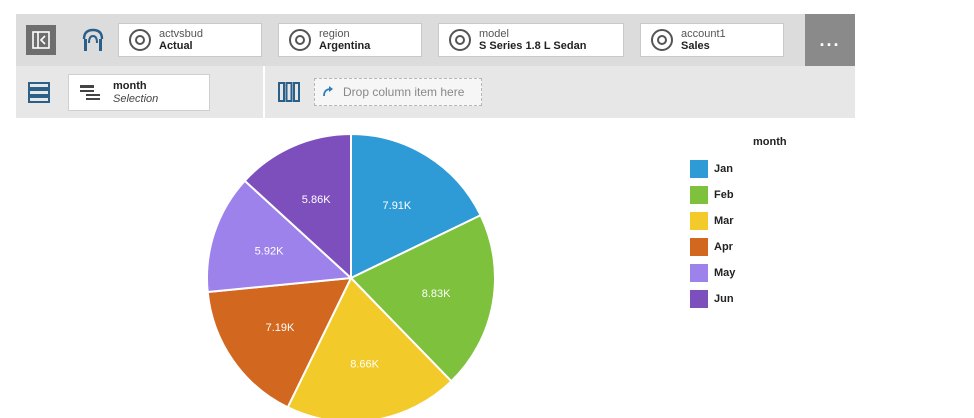 The image size is (974, 418). I want to click on pie-slice-jan, so click(416, 206).